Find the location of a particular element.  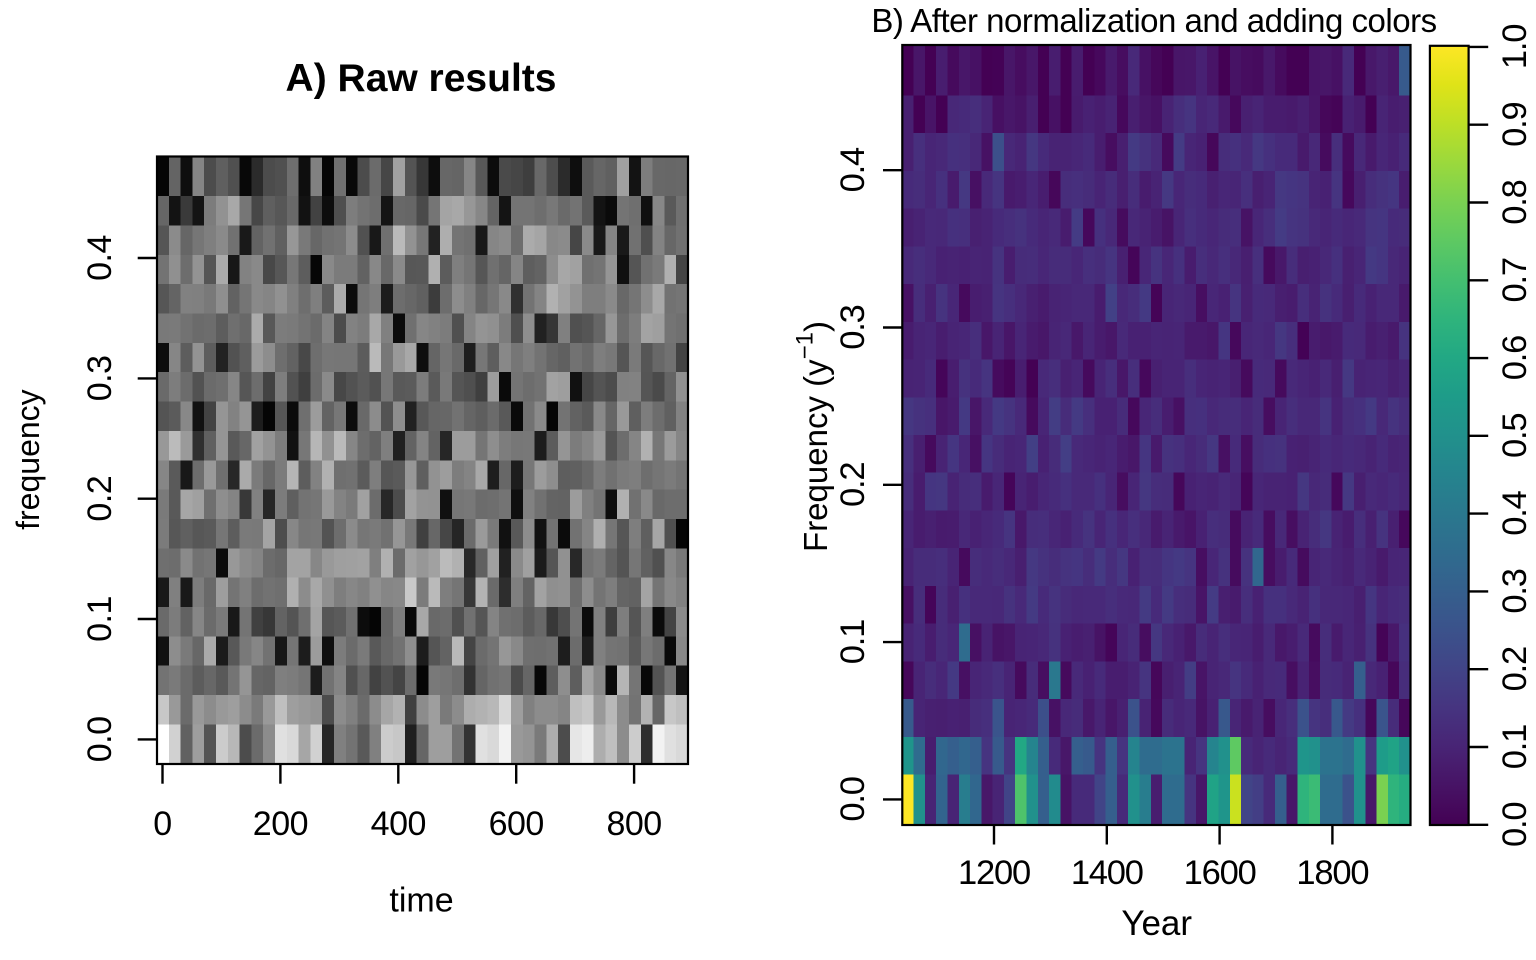

svg-text: time is located at coordinates (421, 901).